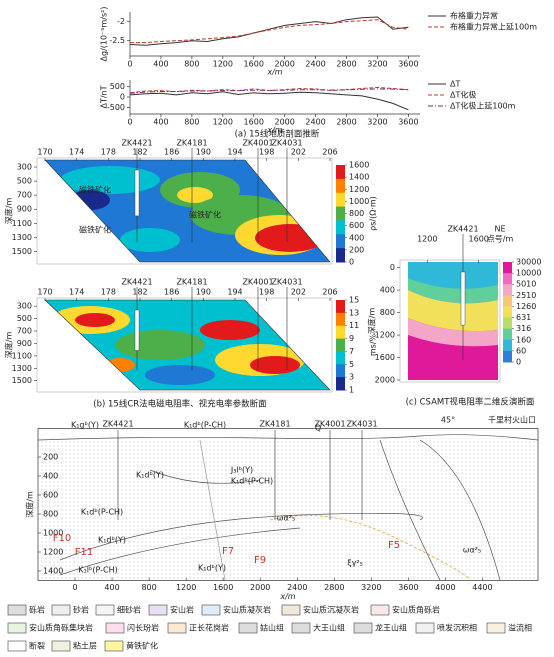 This screenshot has width=554, height=657. I want to click on x-tick-label: 206, so click(329, 292).